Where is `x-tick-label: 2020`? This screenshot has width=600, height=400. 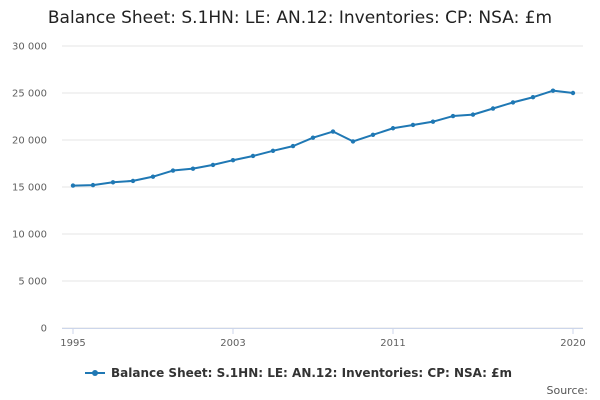
x-tick-label: 2020 is located at coordinates (572, 343).